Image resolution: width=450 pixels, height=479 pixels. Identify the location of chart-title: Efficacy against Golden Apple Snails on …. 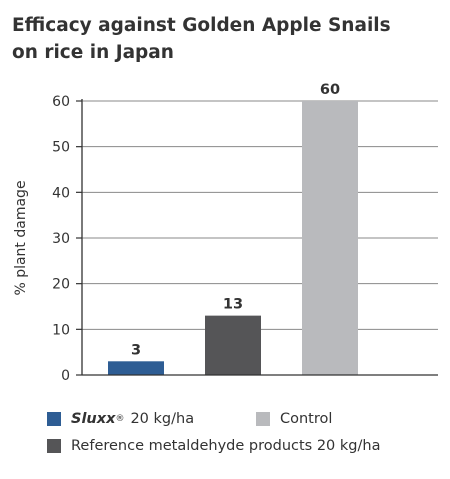
(227, 39).